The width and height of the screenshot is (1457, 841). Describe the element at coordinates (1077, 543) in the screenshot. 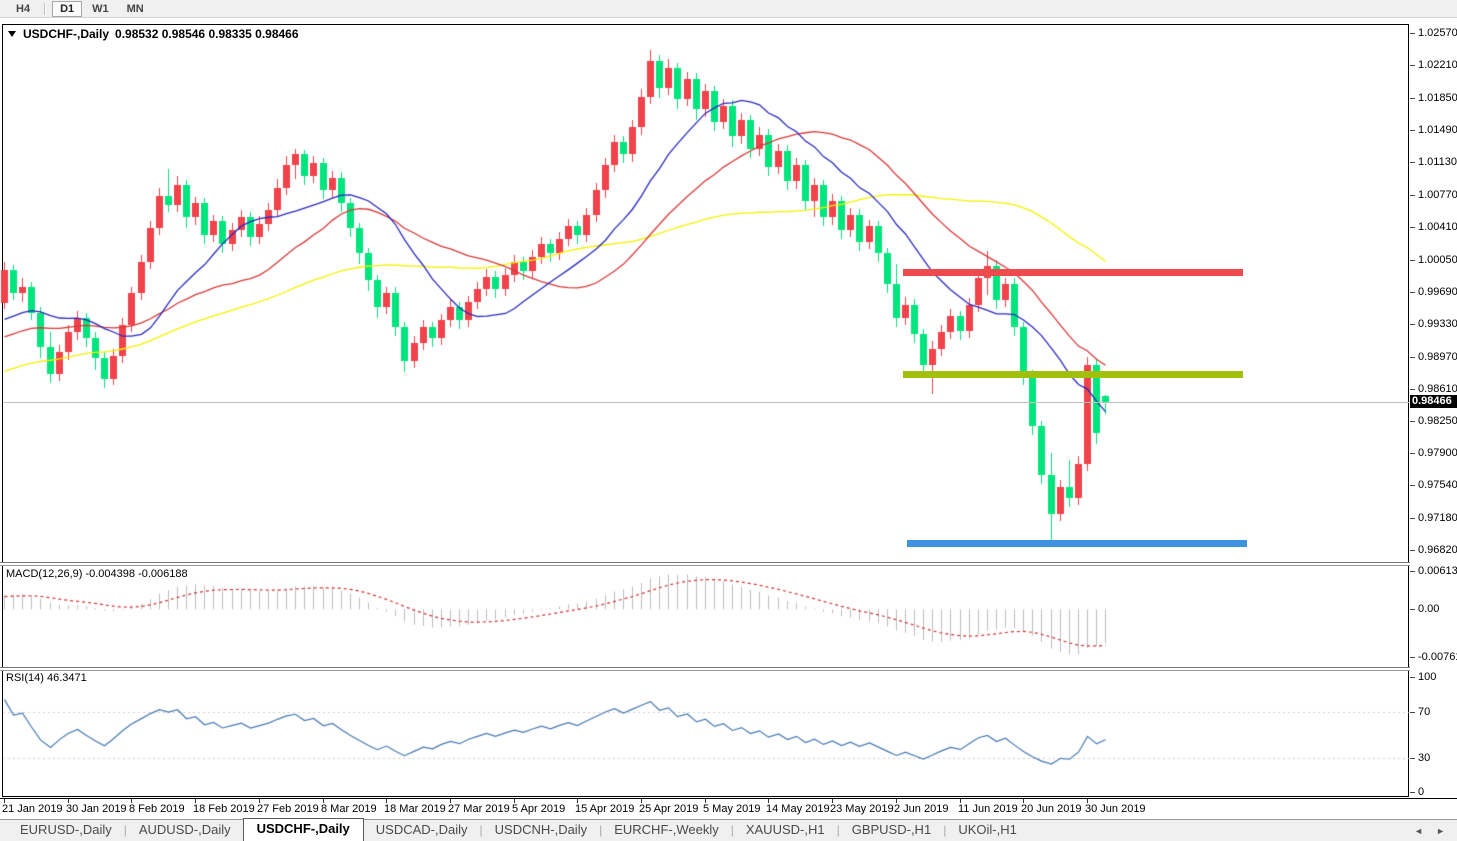

I see `trendline-support-lower` at that location.